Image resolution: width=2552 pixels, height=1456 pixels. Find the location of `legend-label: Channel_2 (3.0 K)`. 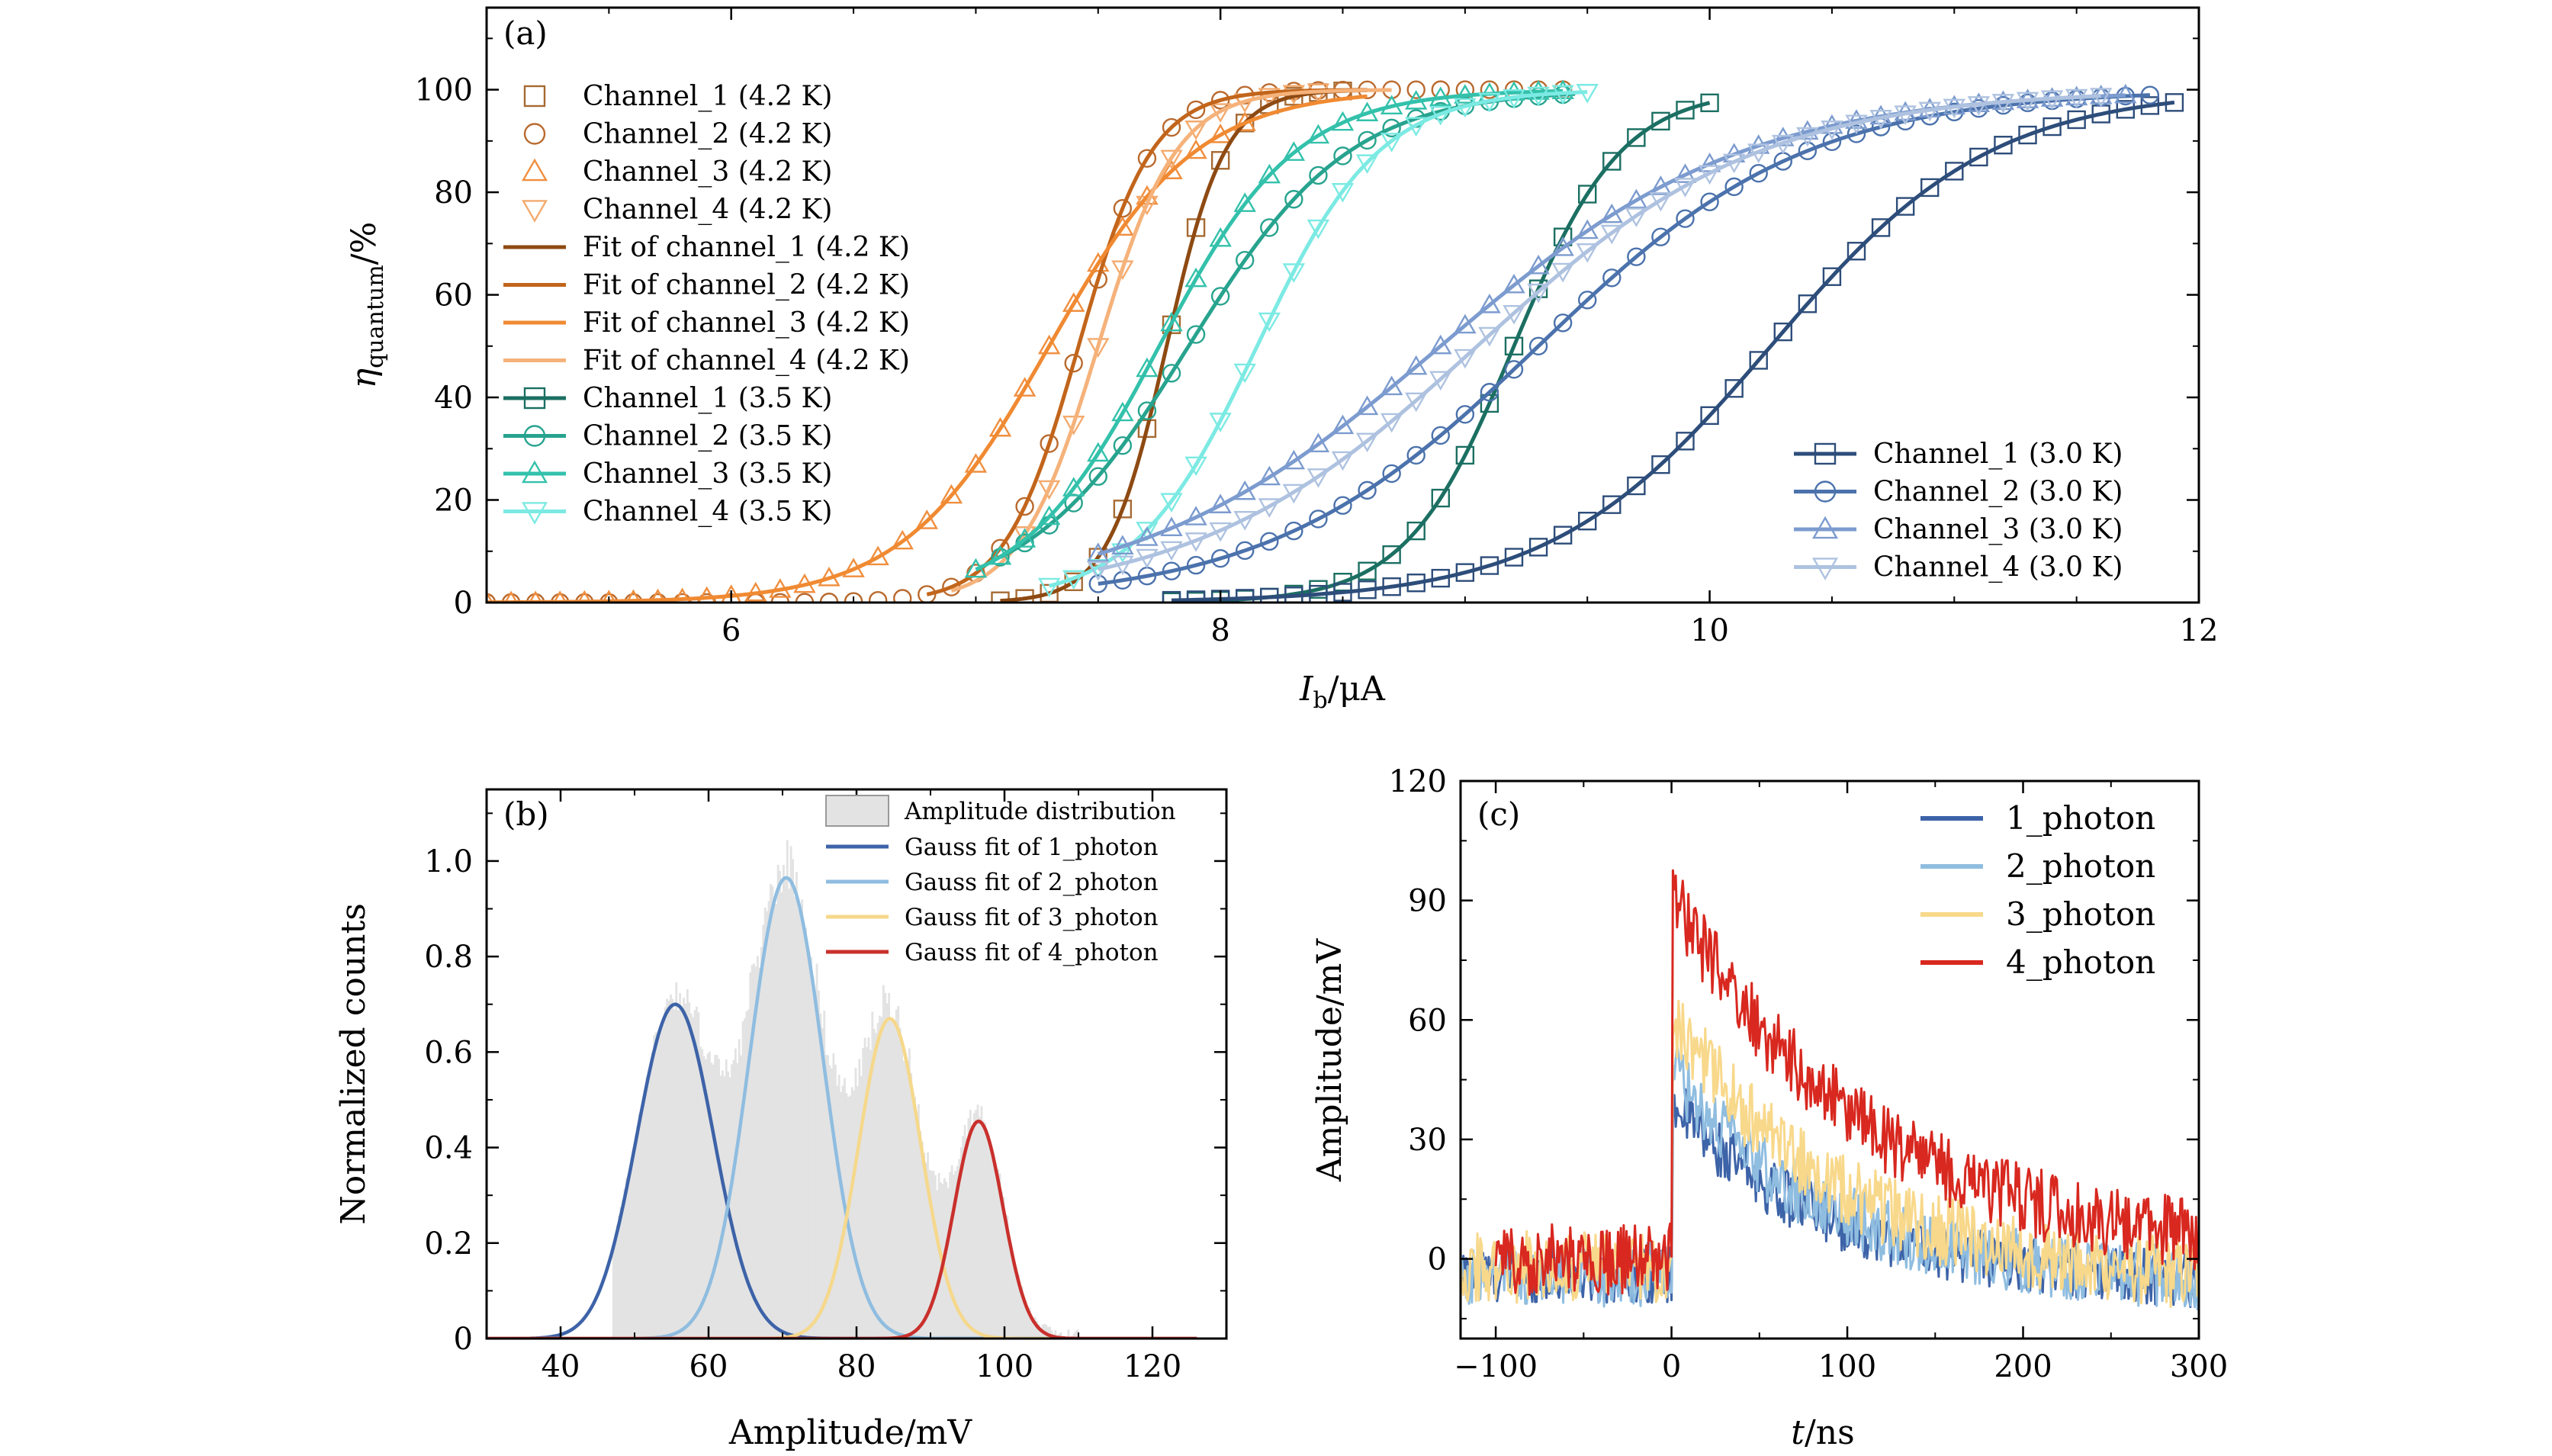

legend-label: Channel_2 (3.0 K) is located at coordinates (1998, 492).